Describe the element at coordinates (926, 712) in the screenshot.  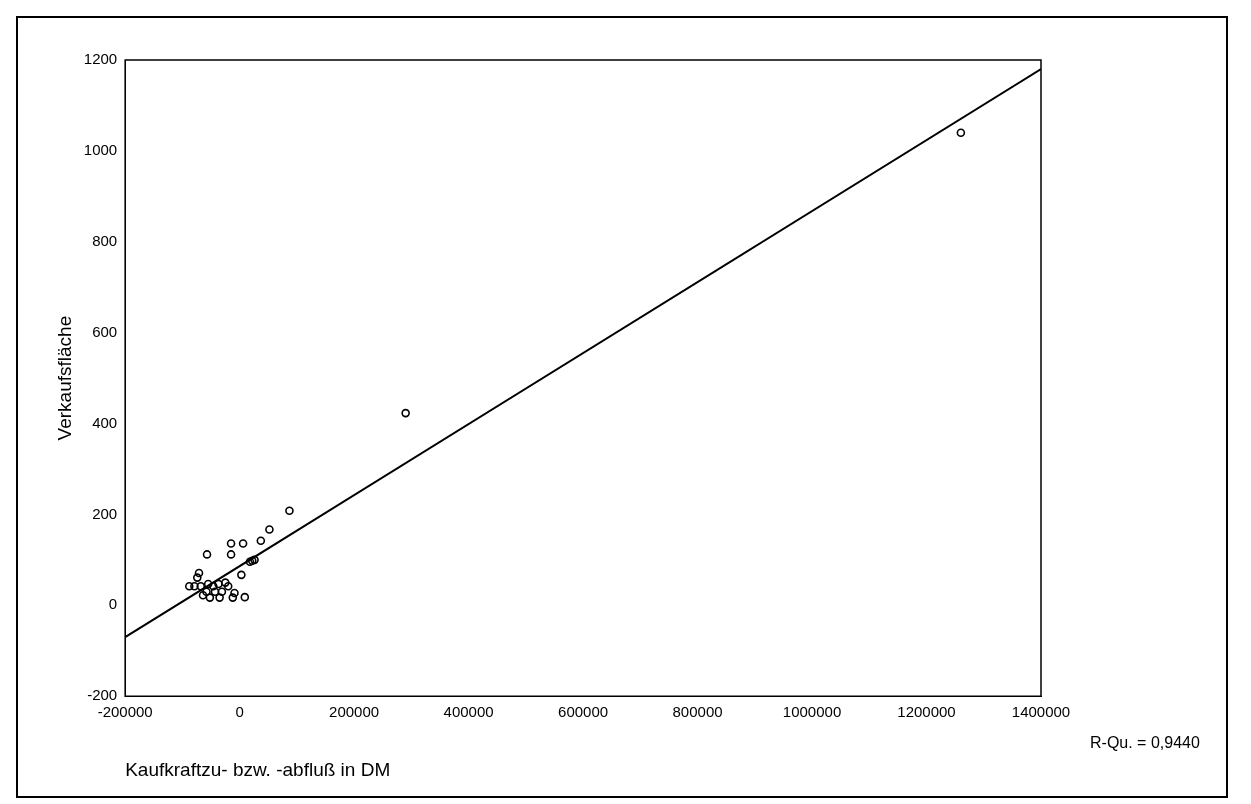
I see `x-tick-label: 1200000` at that location.